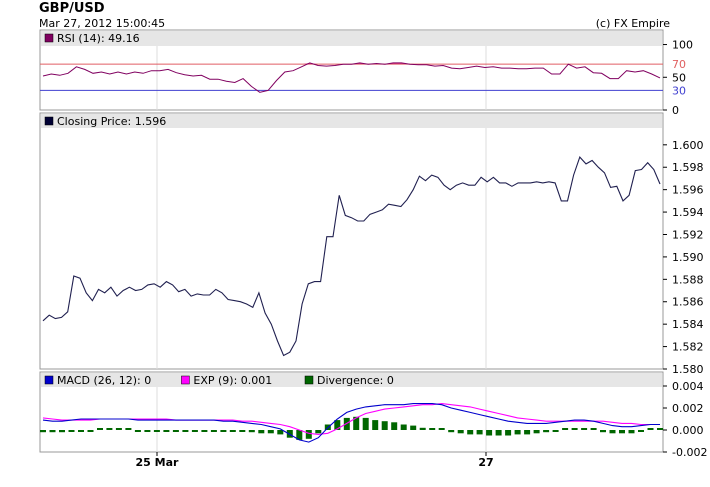  I want to click on legend-label-2-2: Divergence: 0, so click(355, 380).